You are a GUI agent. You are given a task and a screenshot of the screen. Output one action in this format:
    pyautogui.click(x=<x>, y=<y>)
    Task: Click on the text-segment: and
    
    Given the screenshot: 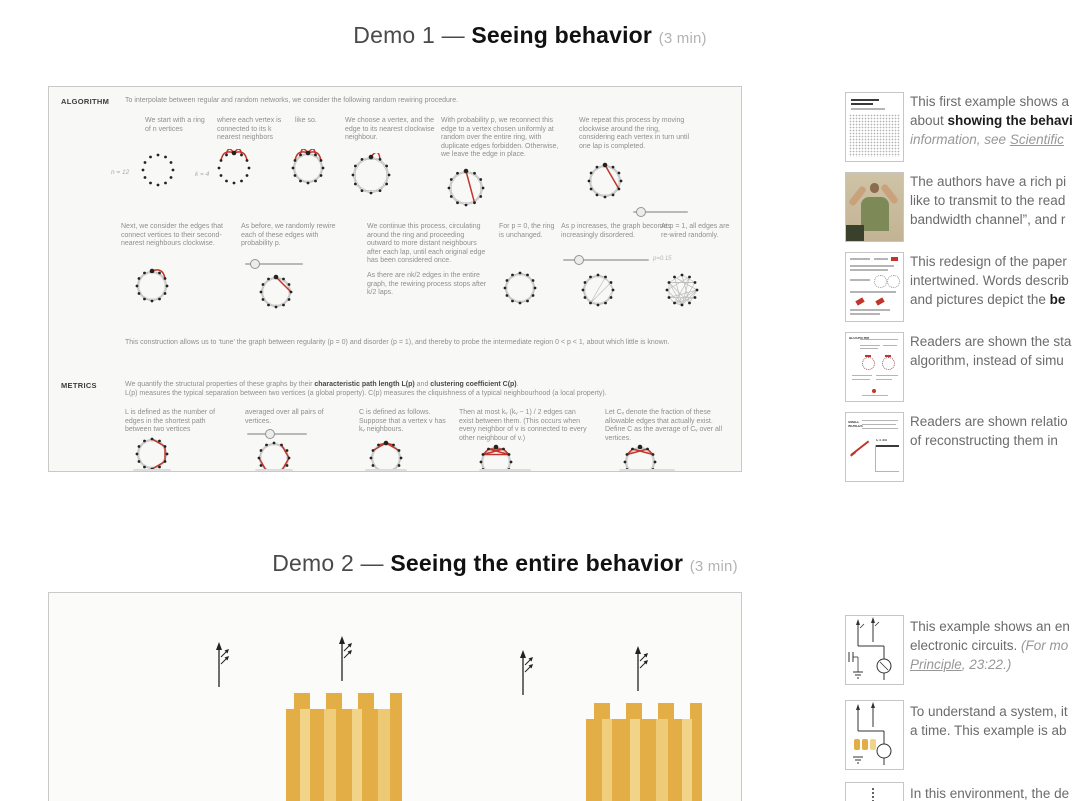 What is the action you would take?
    pyautogui.click(x=422, y=384)
    